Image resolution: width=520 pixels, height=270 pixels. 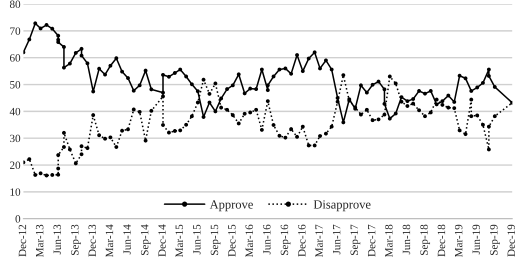 I want to click on x-tick-label: Jun-16, so click(x=267, y=239).